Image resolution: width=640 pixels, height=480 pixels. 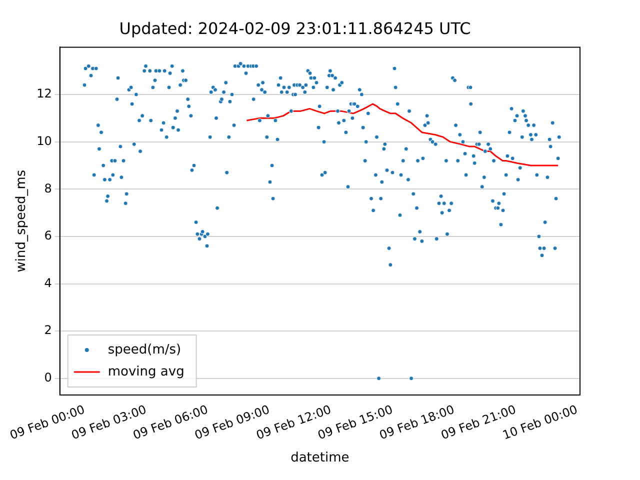 I want to click on y-tick-label: 2, so click(x=48, y=330).